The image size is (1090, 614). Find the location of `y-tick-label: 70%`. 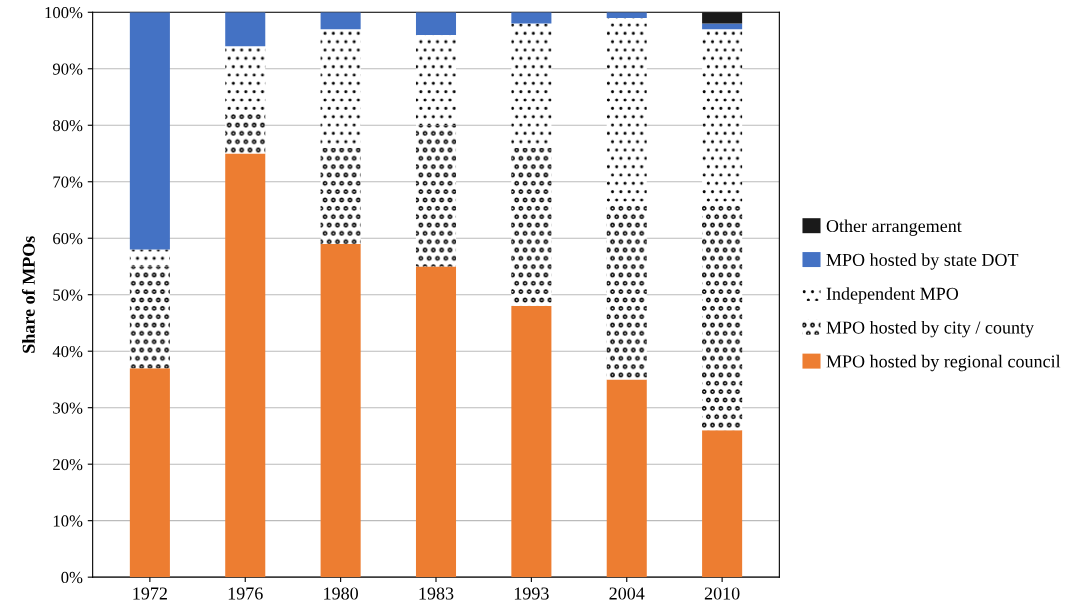

y-tick-label: 70% is located at coordinates (68, 182).